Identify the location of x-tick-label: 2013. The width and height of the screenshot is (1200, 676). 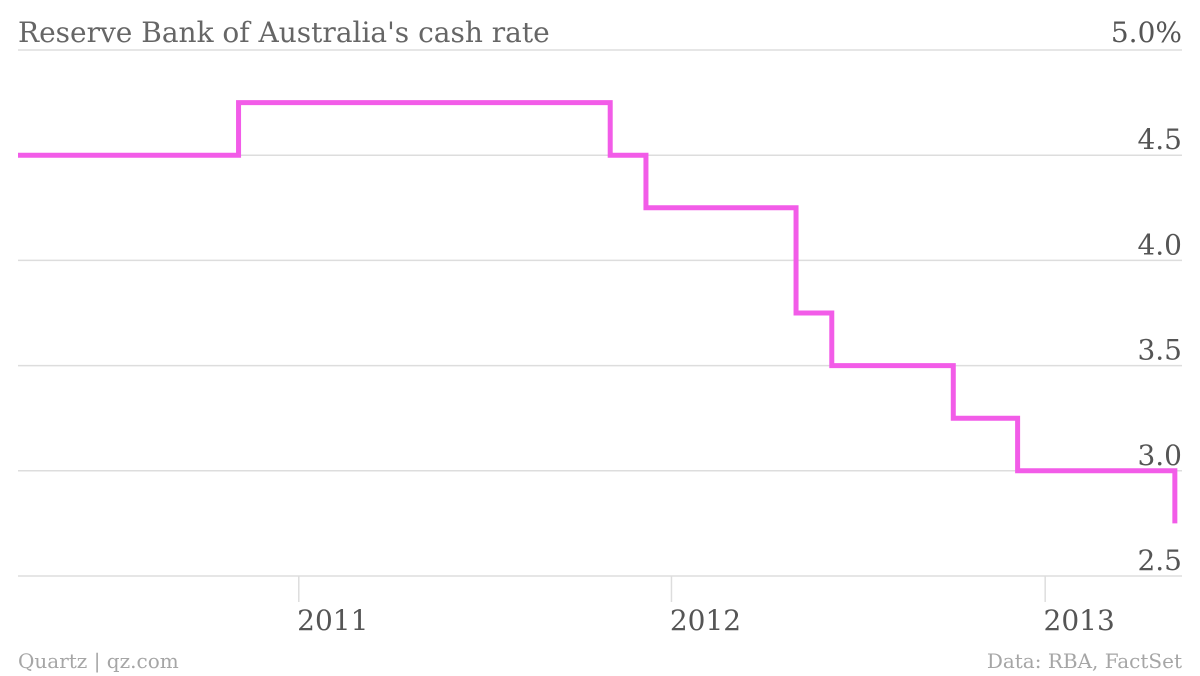
(1079, 620).